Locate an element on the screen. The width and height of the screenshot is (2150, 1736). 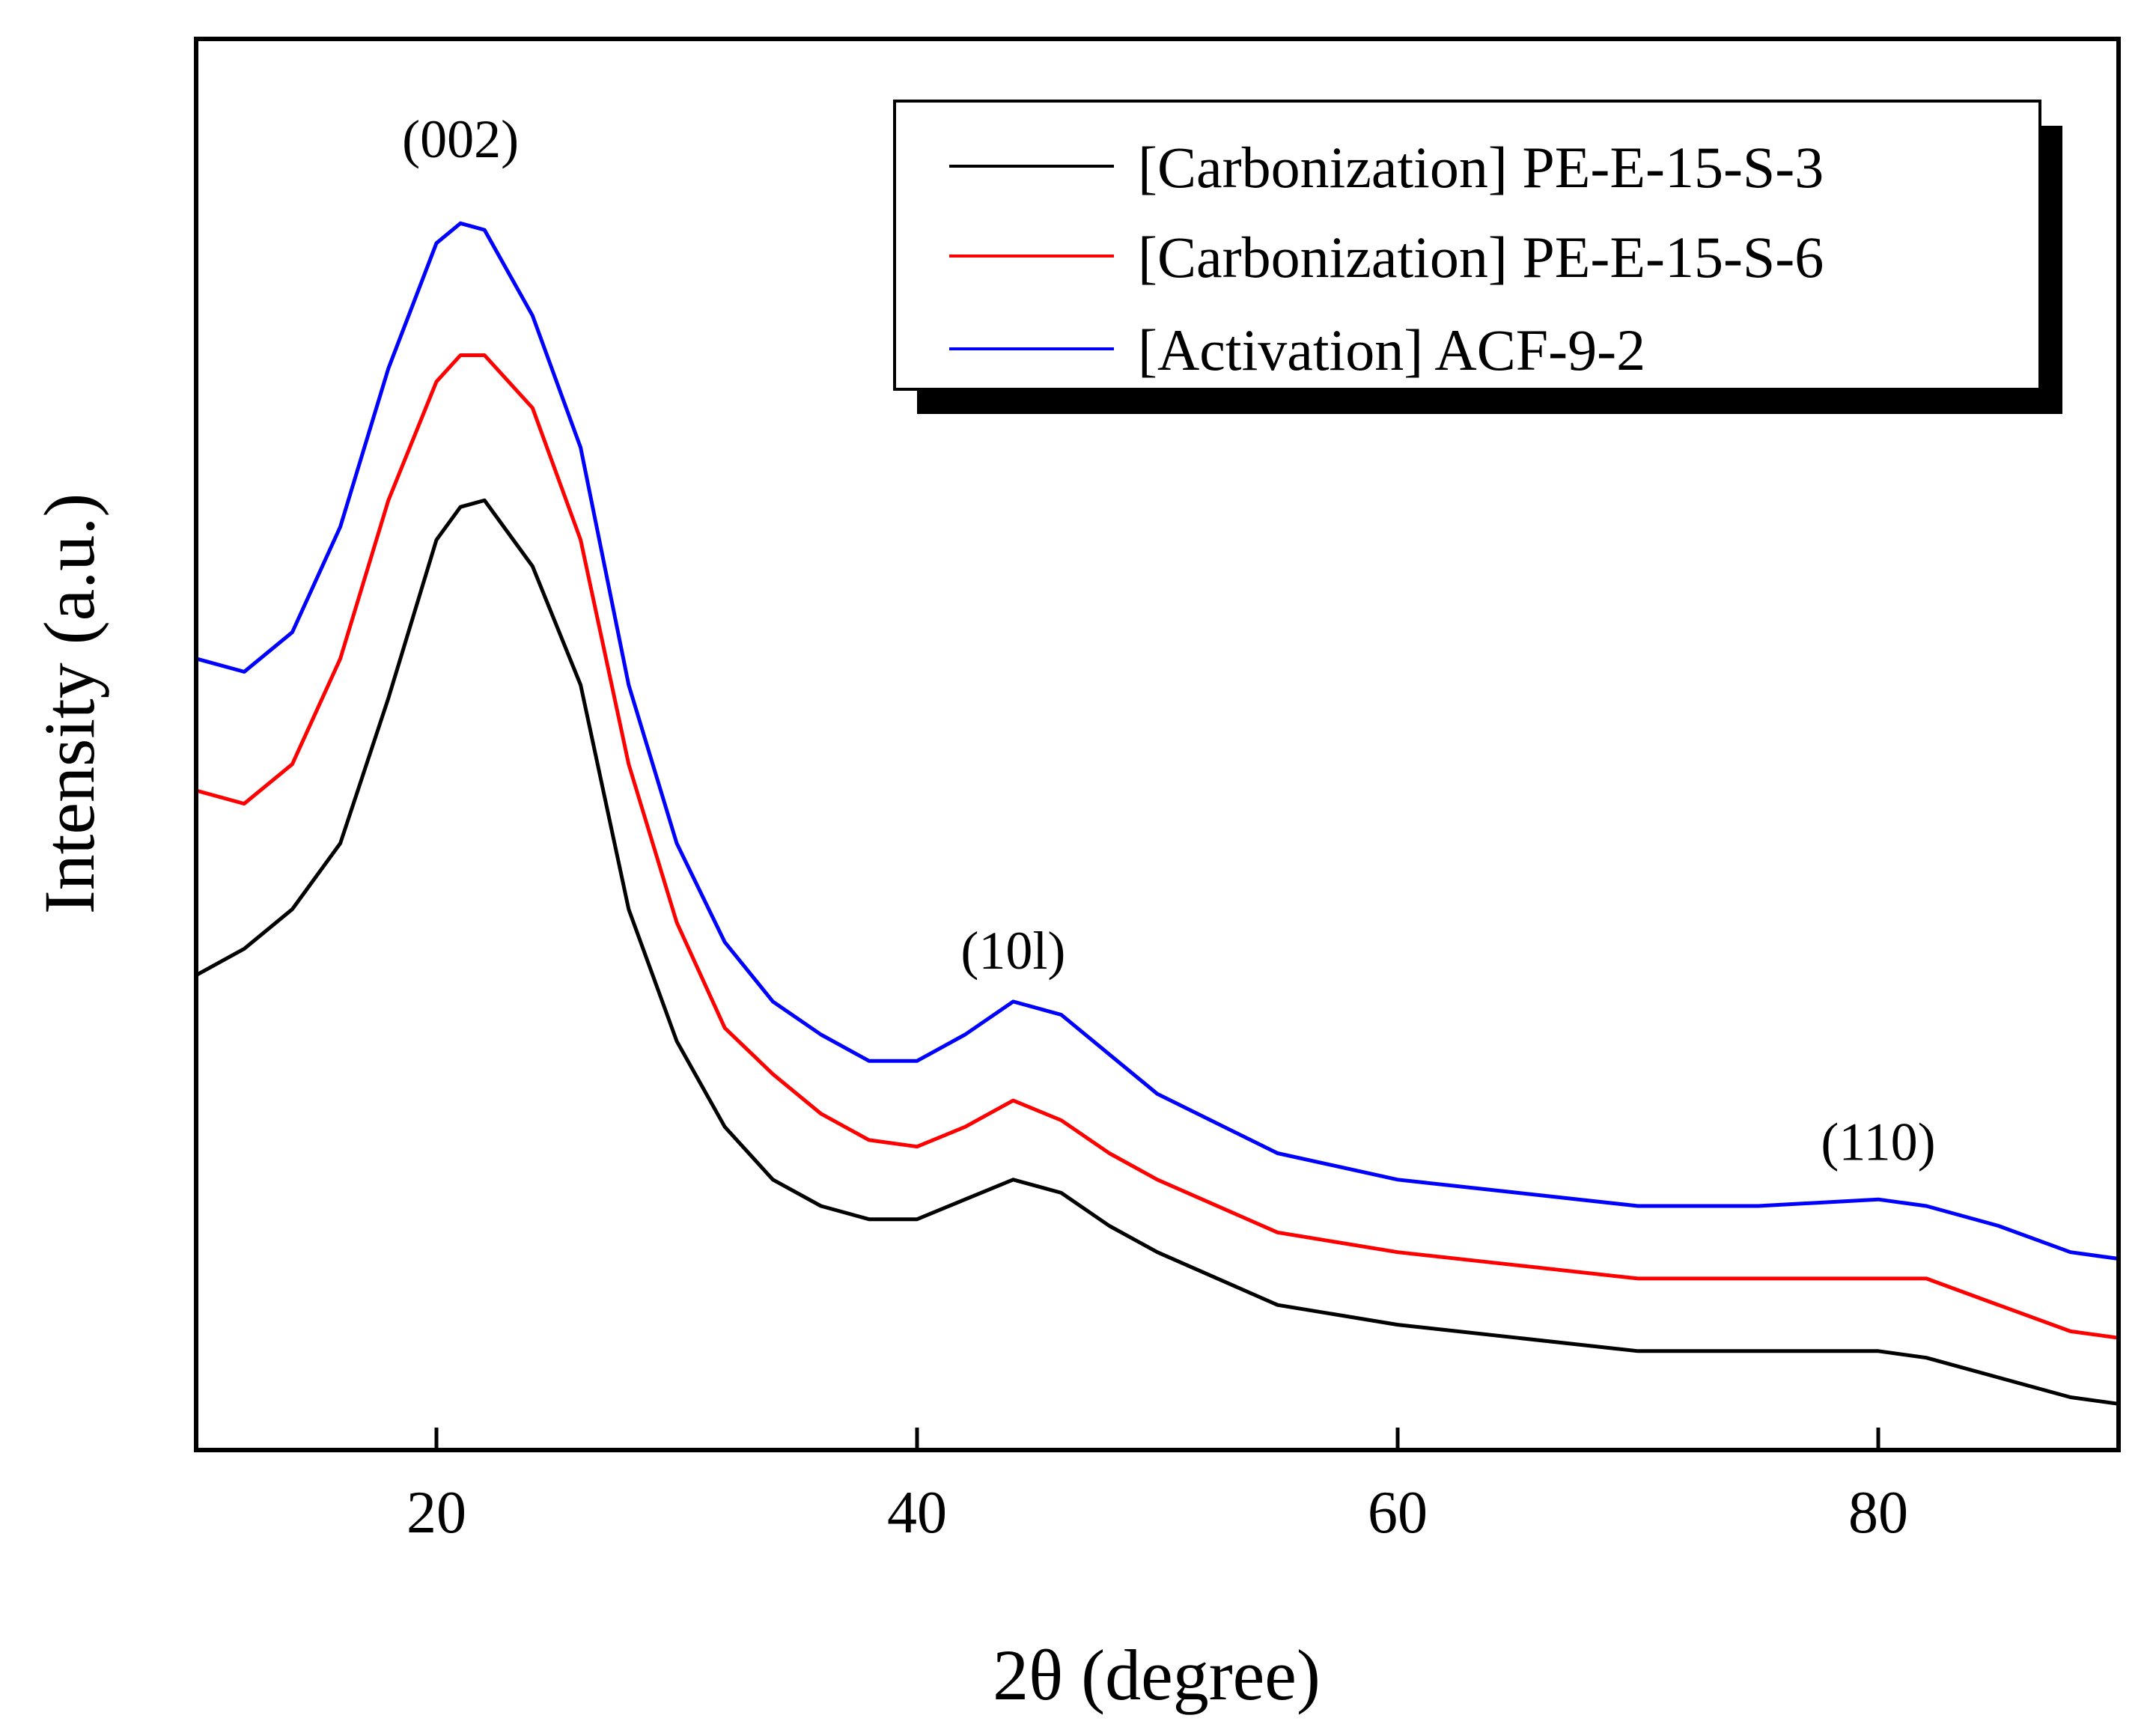
peak-label-002: (002) is located at coordinates (461, 139).